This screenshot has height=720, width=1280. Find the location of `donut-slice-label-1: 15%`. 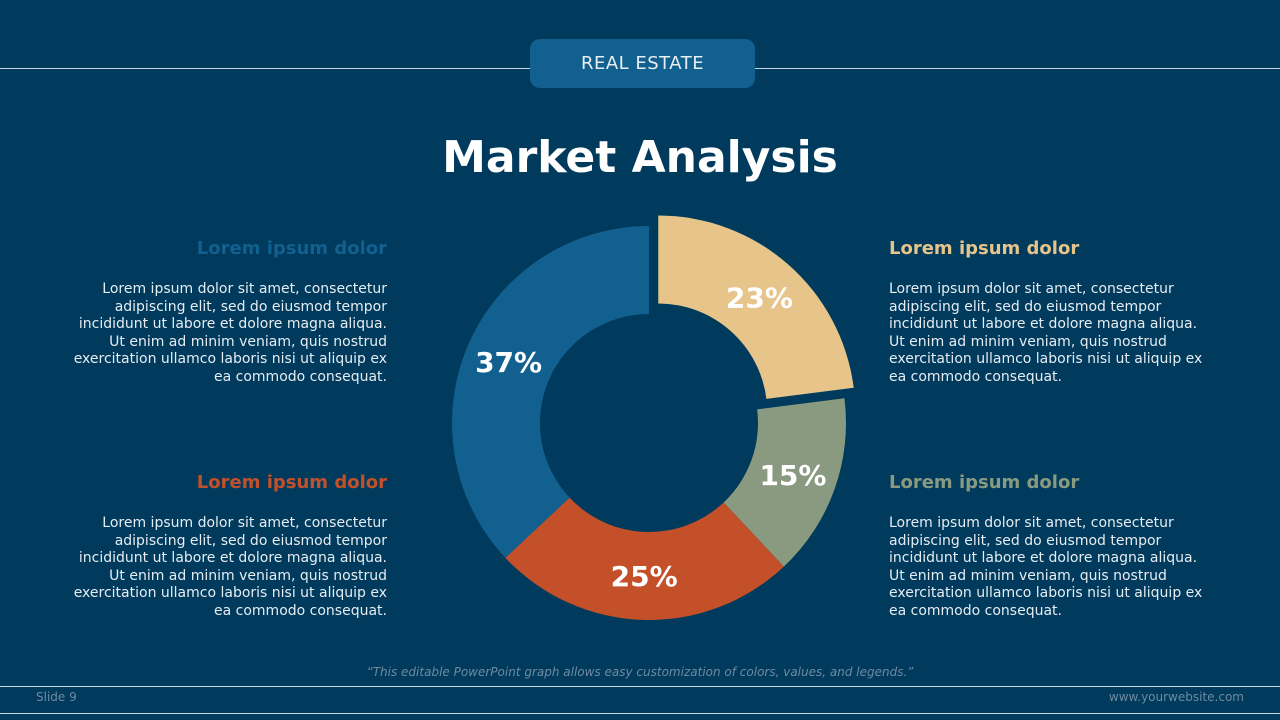

donut-slice-label-1: 15% is located at coordinates (792, 475).